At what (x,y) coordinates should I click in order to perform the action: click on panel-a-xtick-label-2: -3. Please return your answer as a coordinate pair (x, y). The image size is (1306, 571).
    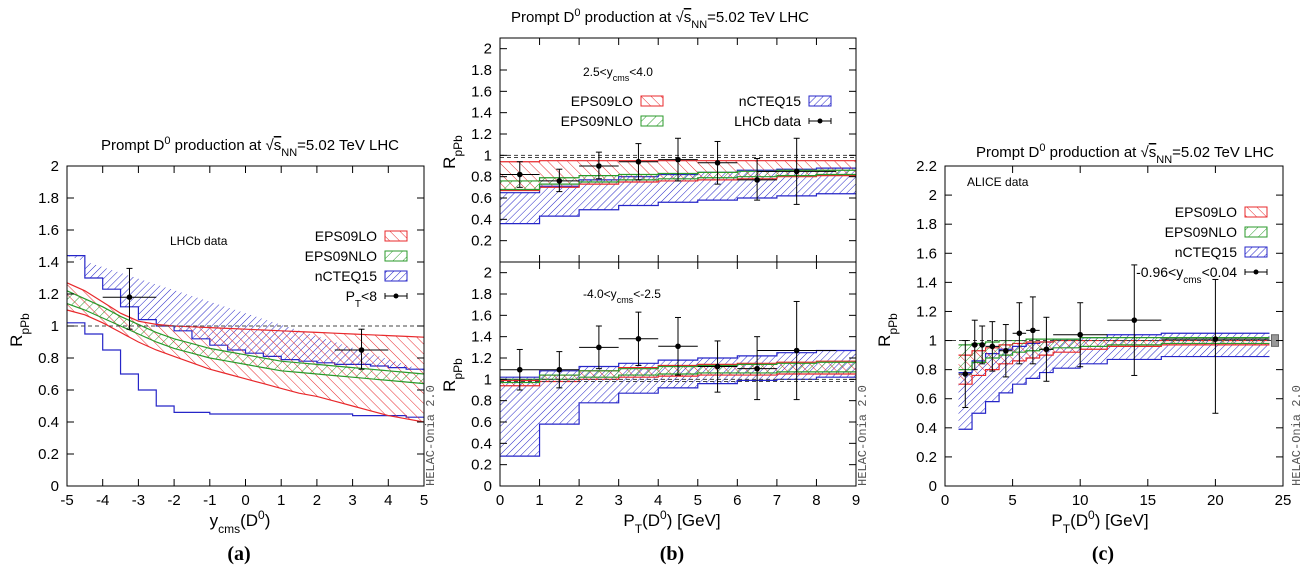
    Looking at the image, I should click on (138, 500).